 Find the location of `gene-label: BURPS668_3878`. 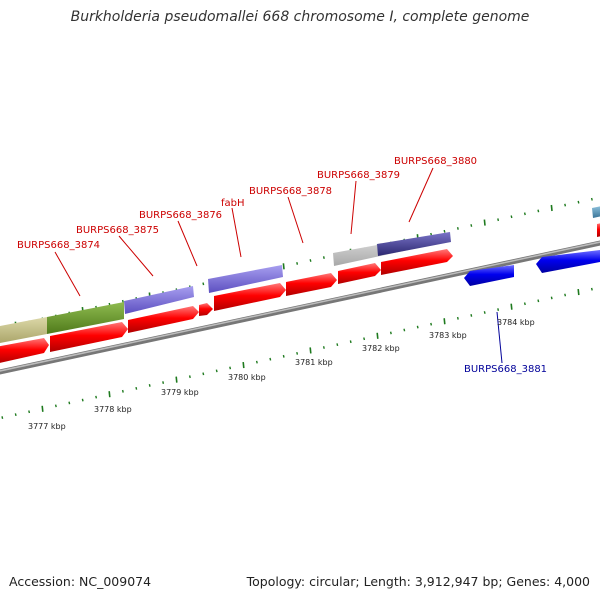

gene-label: BURPS668_3878 is located at coordinates (290, 191).